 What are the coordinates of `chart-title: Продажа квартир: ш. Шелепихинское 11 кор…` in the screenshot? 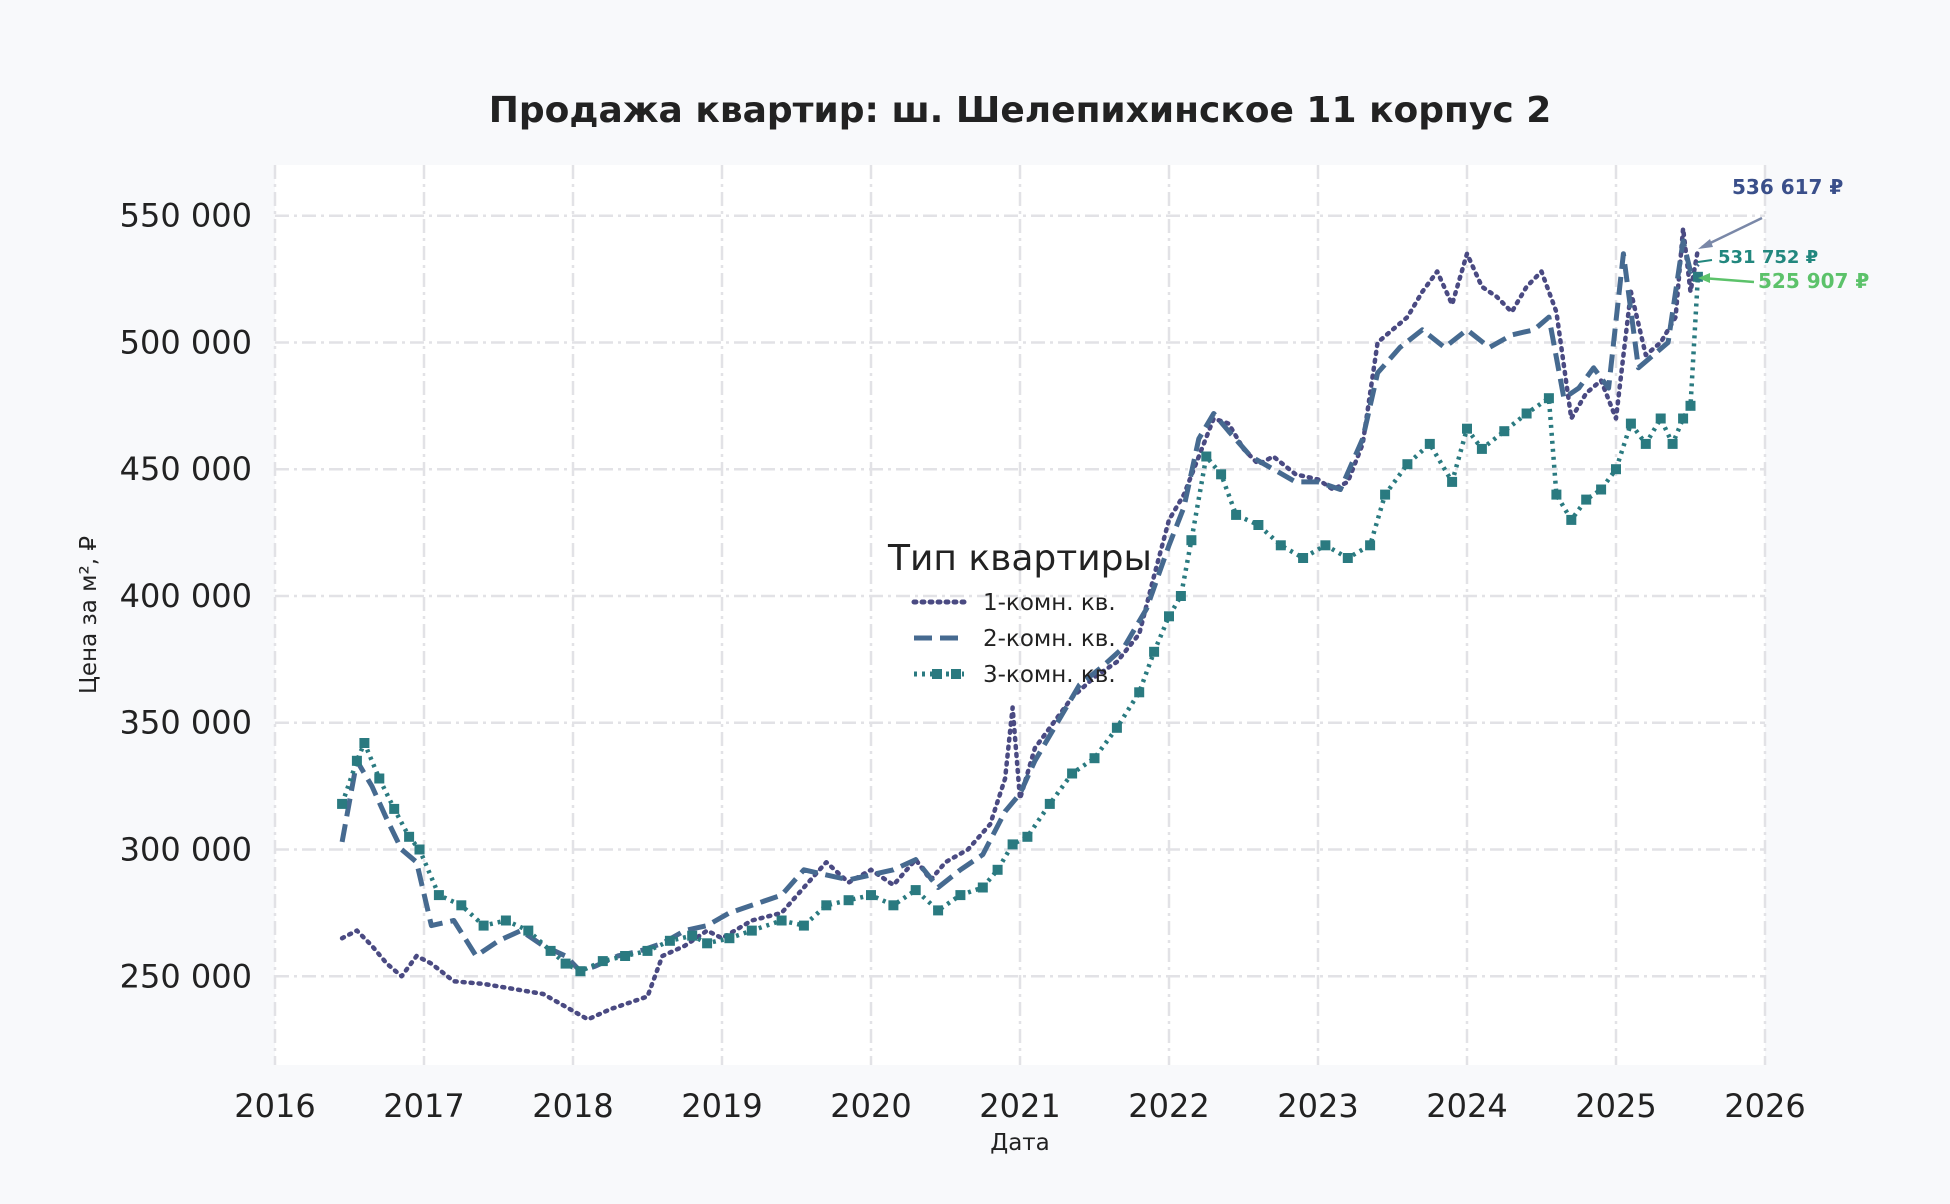 It's located at (1020, 110).